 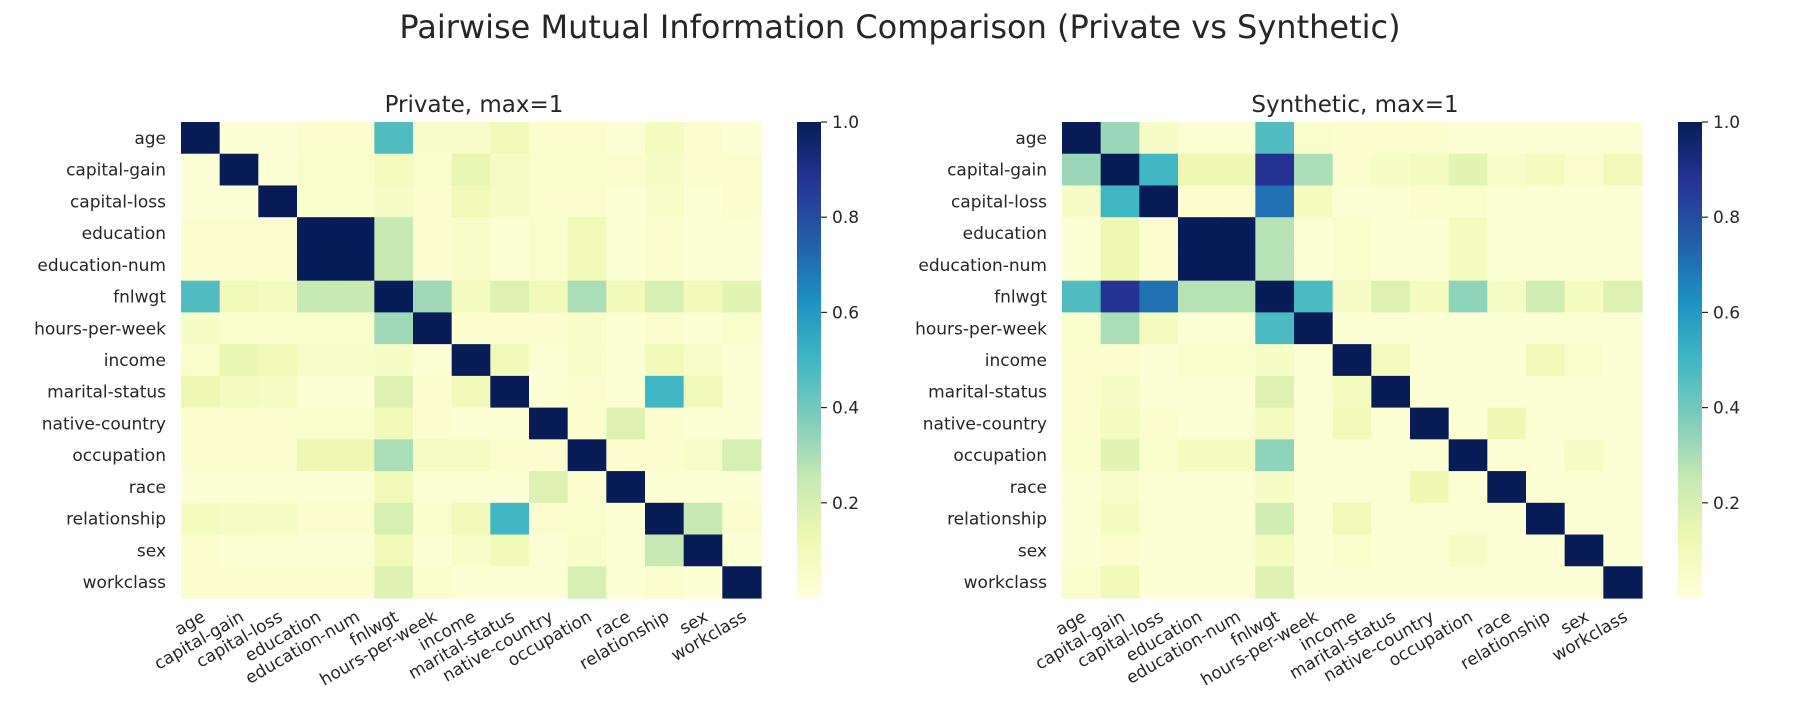 What do you see at coordinates (1468, 138) in the screenshot?
I see `heatmap-cell-age-occupation` at bounding box center [1468, 138].